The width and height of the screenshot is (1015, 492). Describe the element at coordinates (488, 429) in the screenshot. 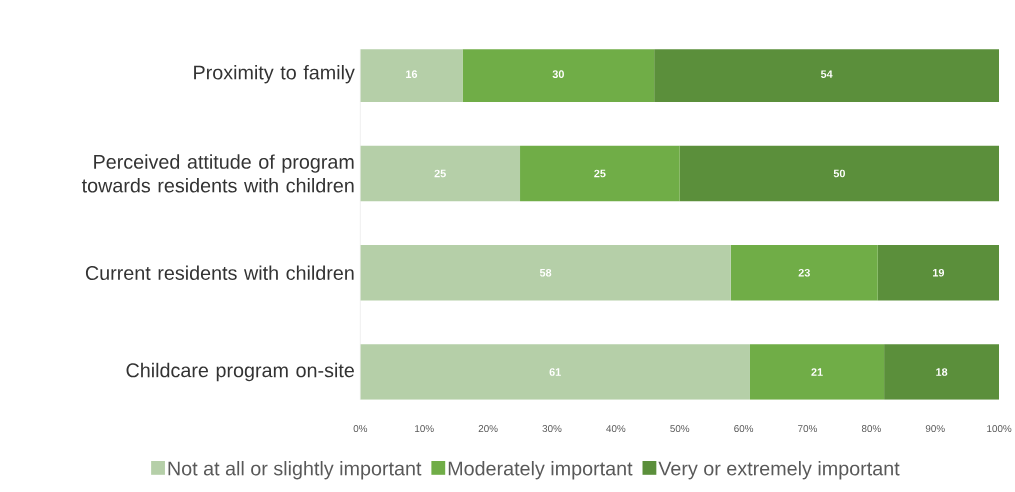

I see `x-tick-label: 20%` at that location.